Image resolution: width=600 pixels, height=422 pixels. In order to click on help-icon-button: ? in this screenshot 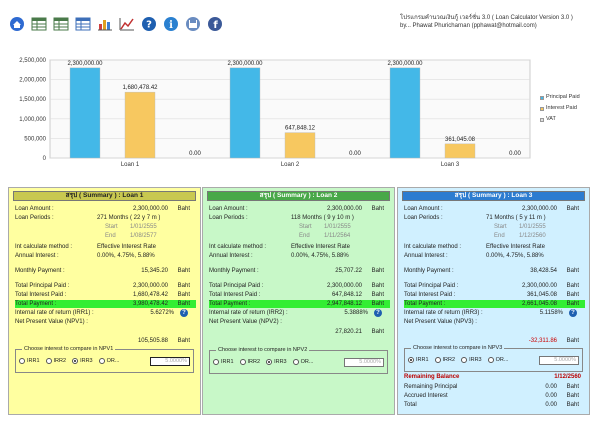, I will do `click(149, 24)`.